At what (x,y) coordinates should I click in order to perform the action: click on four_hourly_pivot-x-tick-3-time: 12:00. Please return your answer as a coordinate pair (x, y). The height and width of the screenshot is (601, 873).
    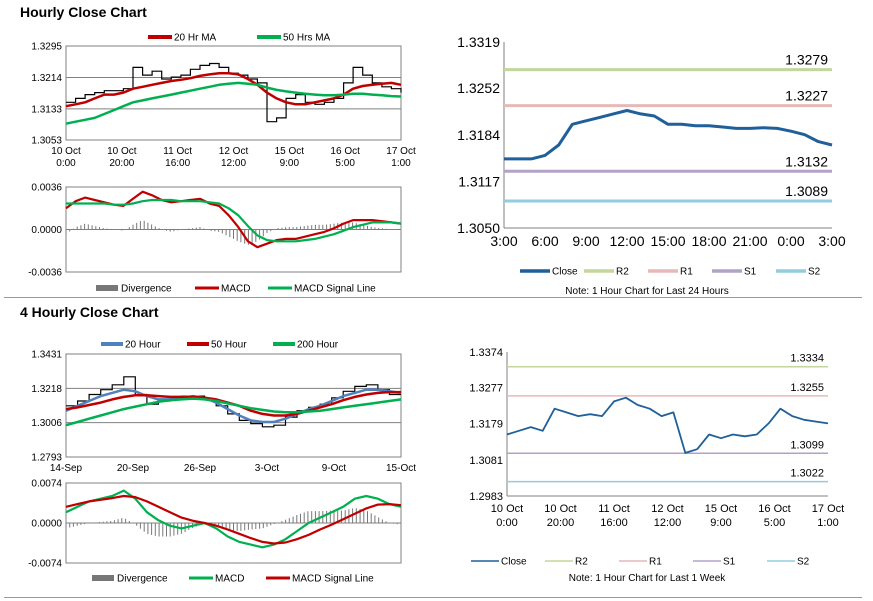
    Looking at the image, I should click on (668, 523).